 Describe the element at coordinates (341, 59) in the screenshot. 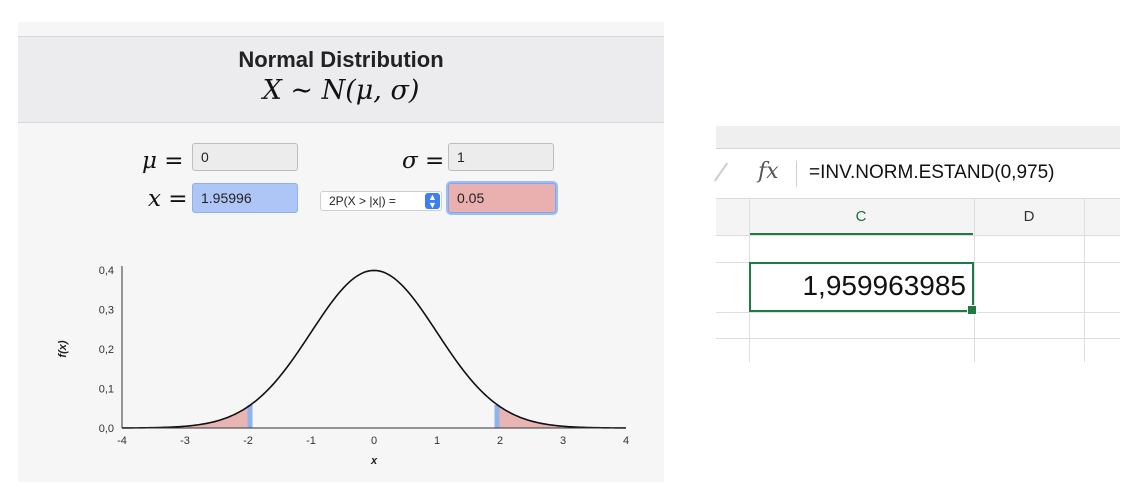

I see `calculator-title: Normal Distribution` at that location.